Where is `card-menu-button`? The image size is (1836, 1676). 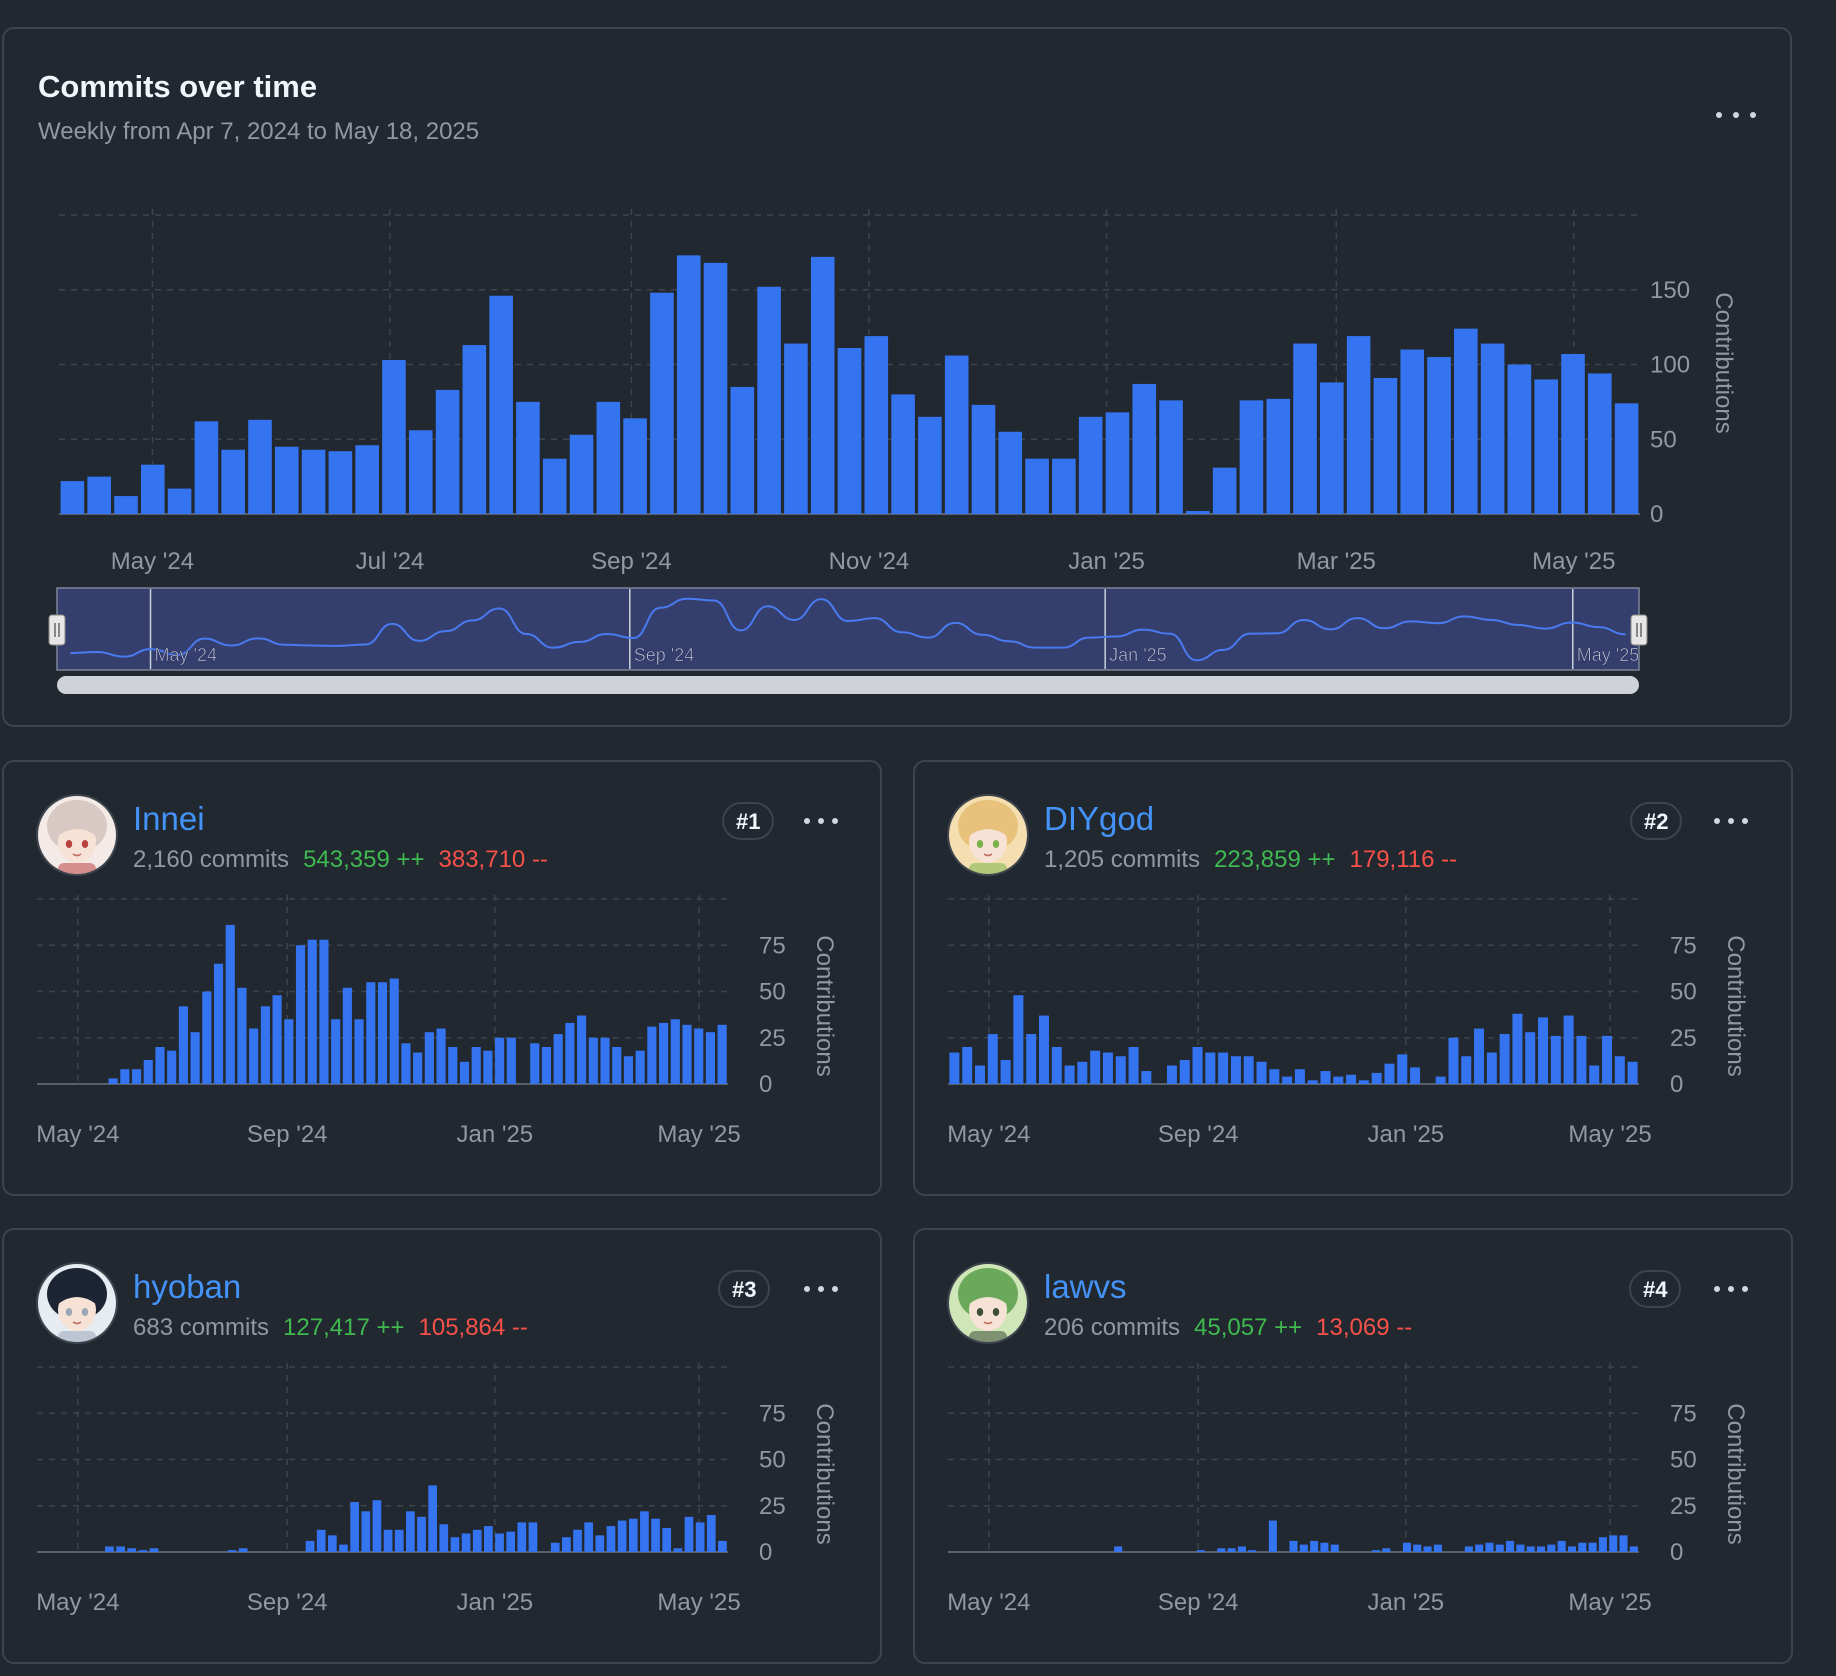
card-menu-button is located at coordinates (1731, 821).